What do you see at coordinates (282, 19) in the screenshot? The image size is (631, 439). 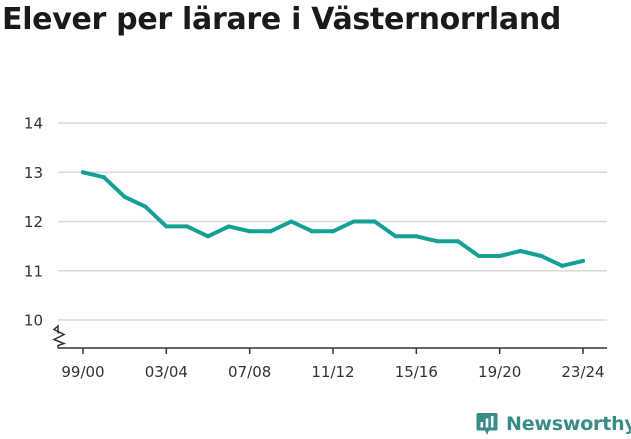 I see `chart-title: Elever per lärare i Västernorrland` at bounding box center [282, 19].